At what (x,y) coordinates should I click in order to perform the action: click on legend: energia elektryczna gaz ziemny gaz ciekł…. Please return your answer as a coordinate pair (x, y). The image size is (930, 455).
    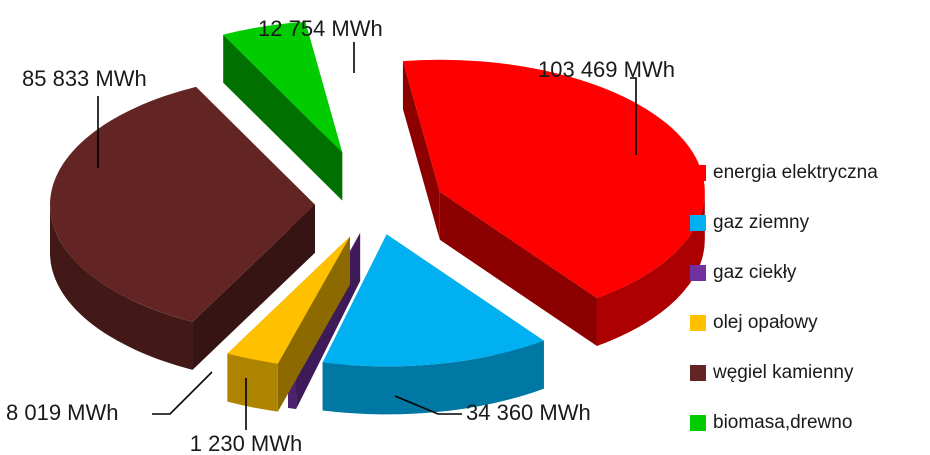
    Looking at the image, I should click on (784, 298).